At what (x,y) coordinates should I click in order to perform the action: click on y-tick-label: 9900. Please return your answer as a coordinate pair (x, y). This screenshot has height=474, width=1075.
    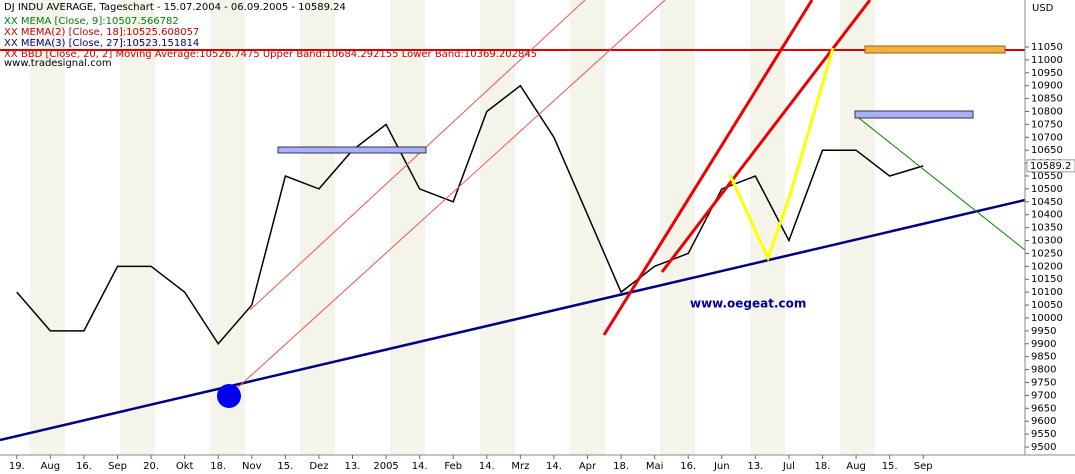
    Looking at the image, I should click on (1043, 344).